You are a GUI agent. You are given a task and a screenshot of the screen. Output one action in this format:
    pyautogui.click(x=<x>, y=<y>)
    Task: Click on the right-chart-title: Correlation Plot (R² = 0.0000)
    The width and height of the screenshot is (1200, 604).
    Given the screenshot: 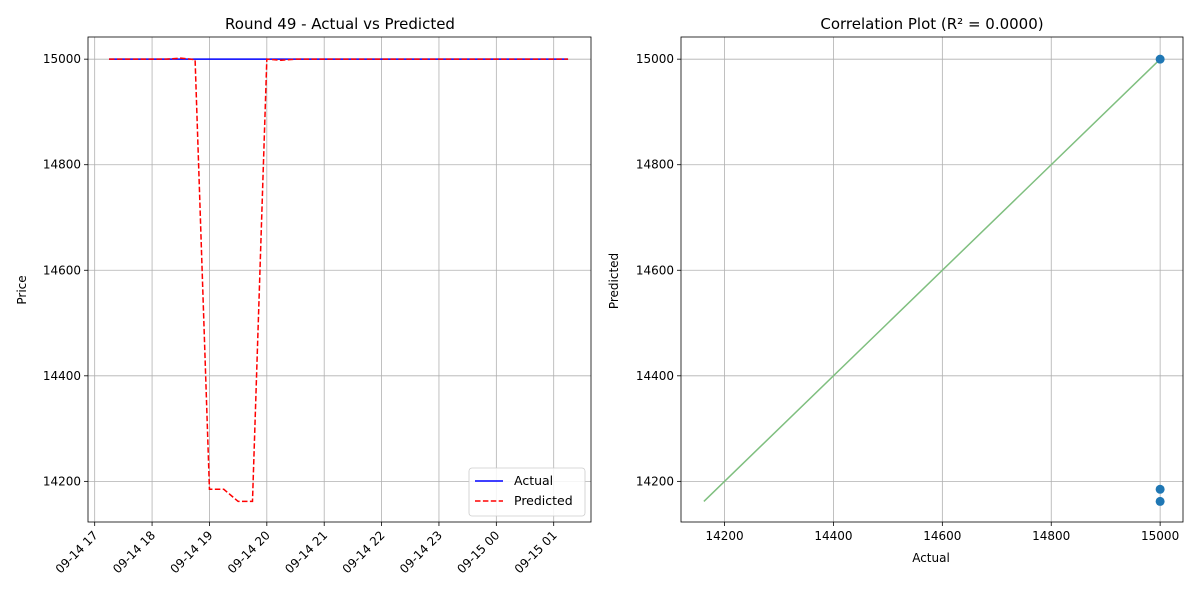 What is the action you would take?
    pyautogui.click(x=931, y=24)
    